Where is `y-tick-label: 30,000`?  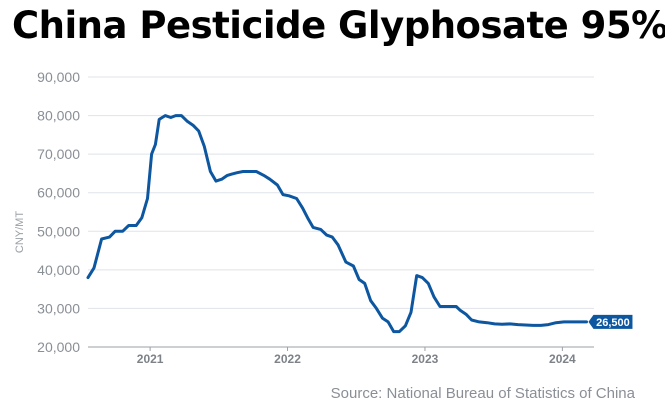
y-tick-label: 30,000 is located at coordinates (58, 308).